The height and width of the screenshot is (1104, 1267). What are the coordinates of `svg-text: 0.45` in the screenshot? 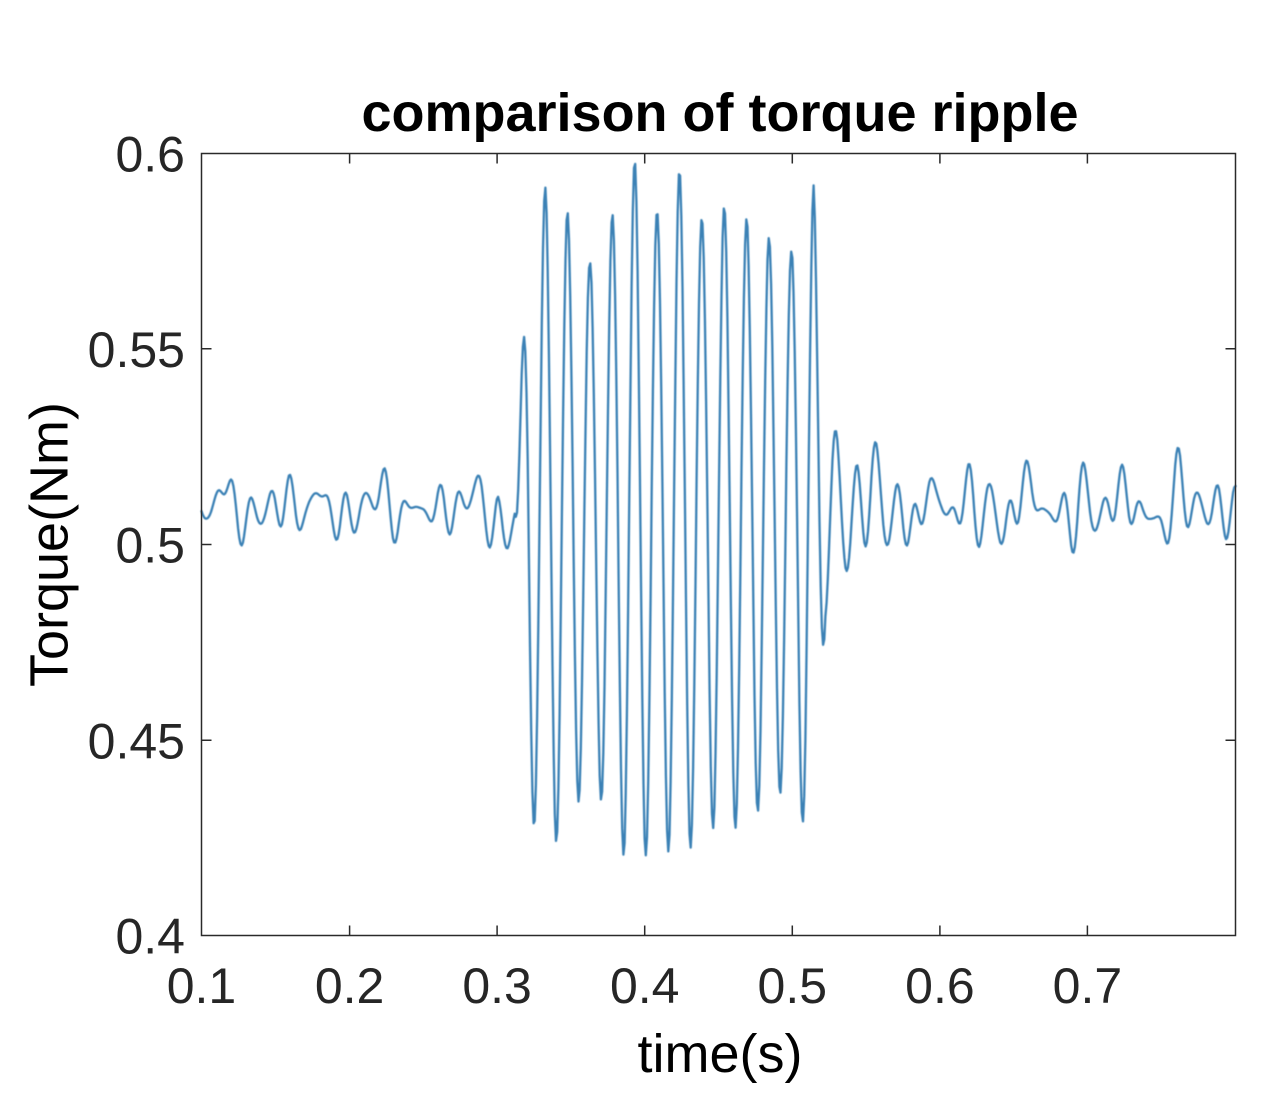 It's located at (136, 741).